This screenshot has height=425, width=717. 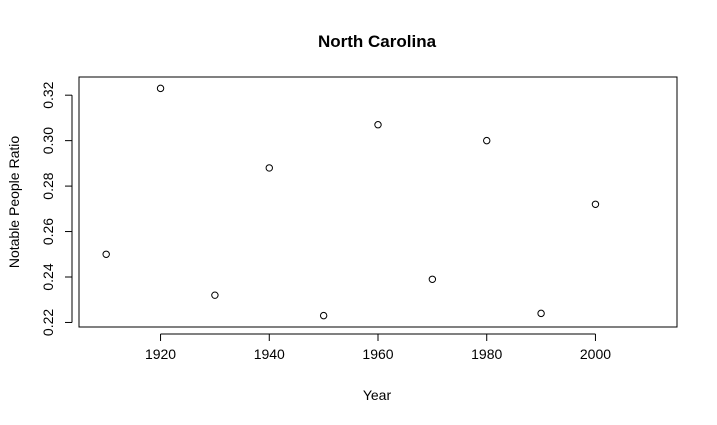 What do you see at coordinates (48, 185) in the screenshot?
I see `y-tick-label: 0.28` at bounding box center [48, 185].